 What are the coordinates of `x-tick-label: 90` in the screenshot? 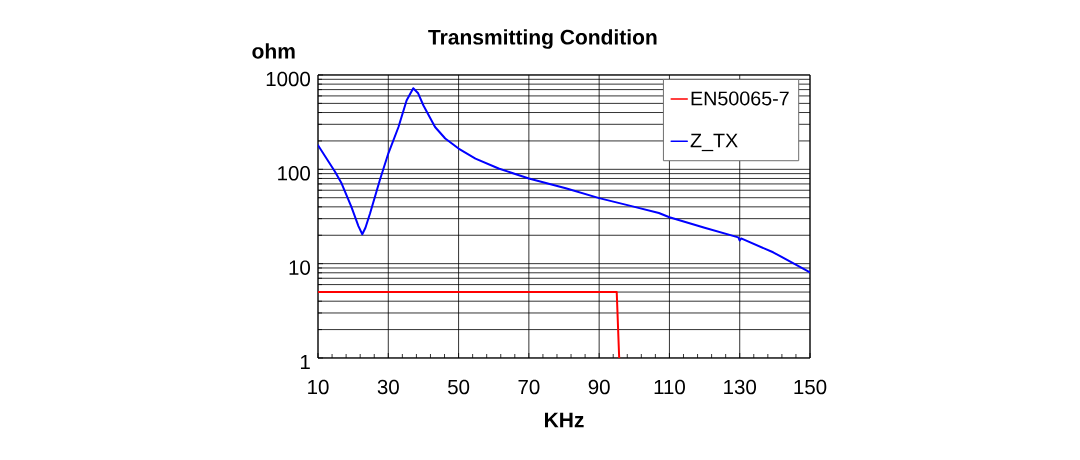 It's located at (599, 387).